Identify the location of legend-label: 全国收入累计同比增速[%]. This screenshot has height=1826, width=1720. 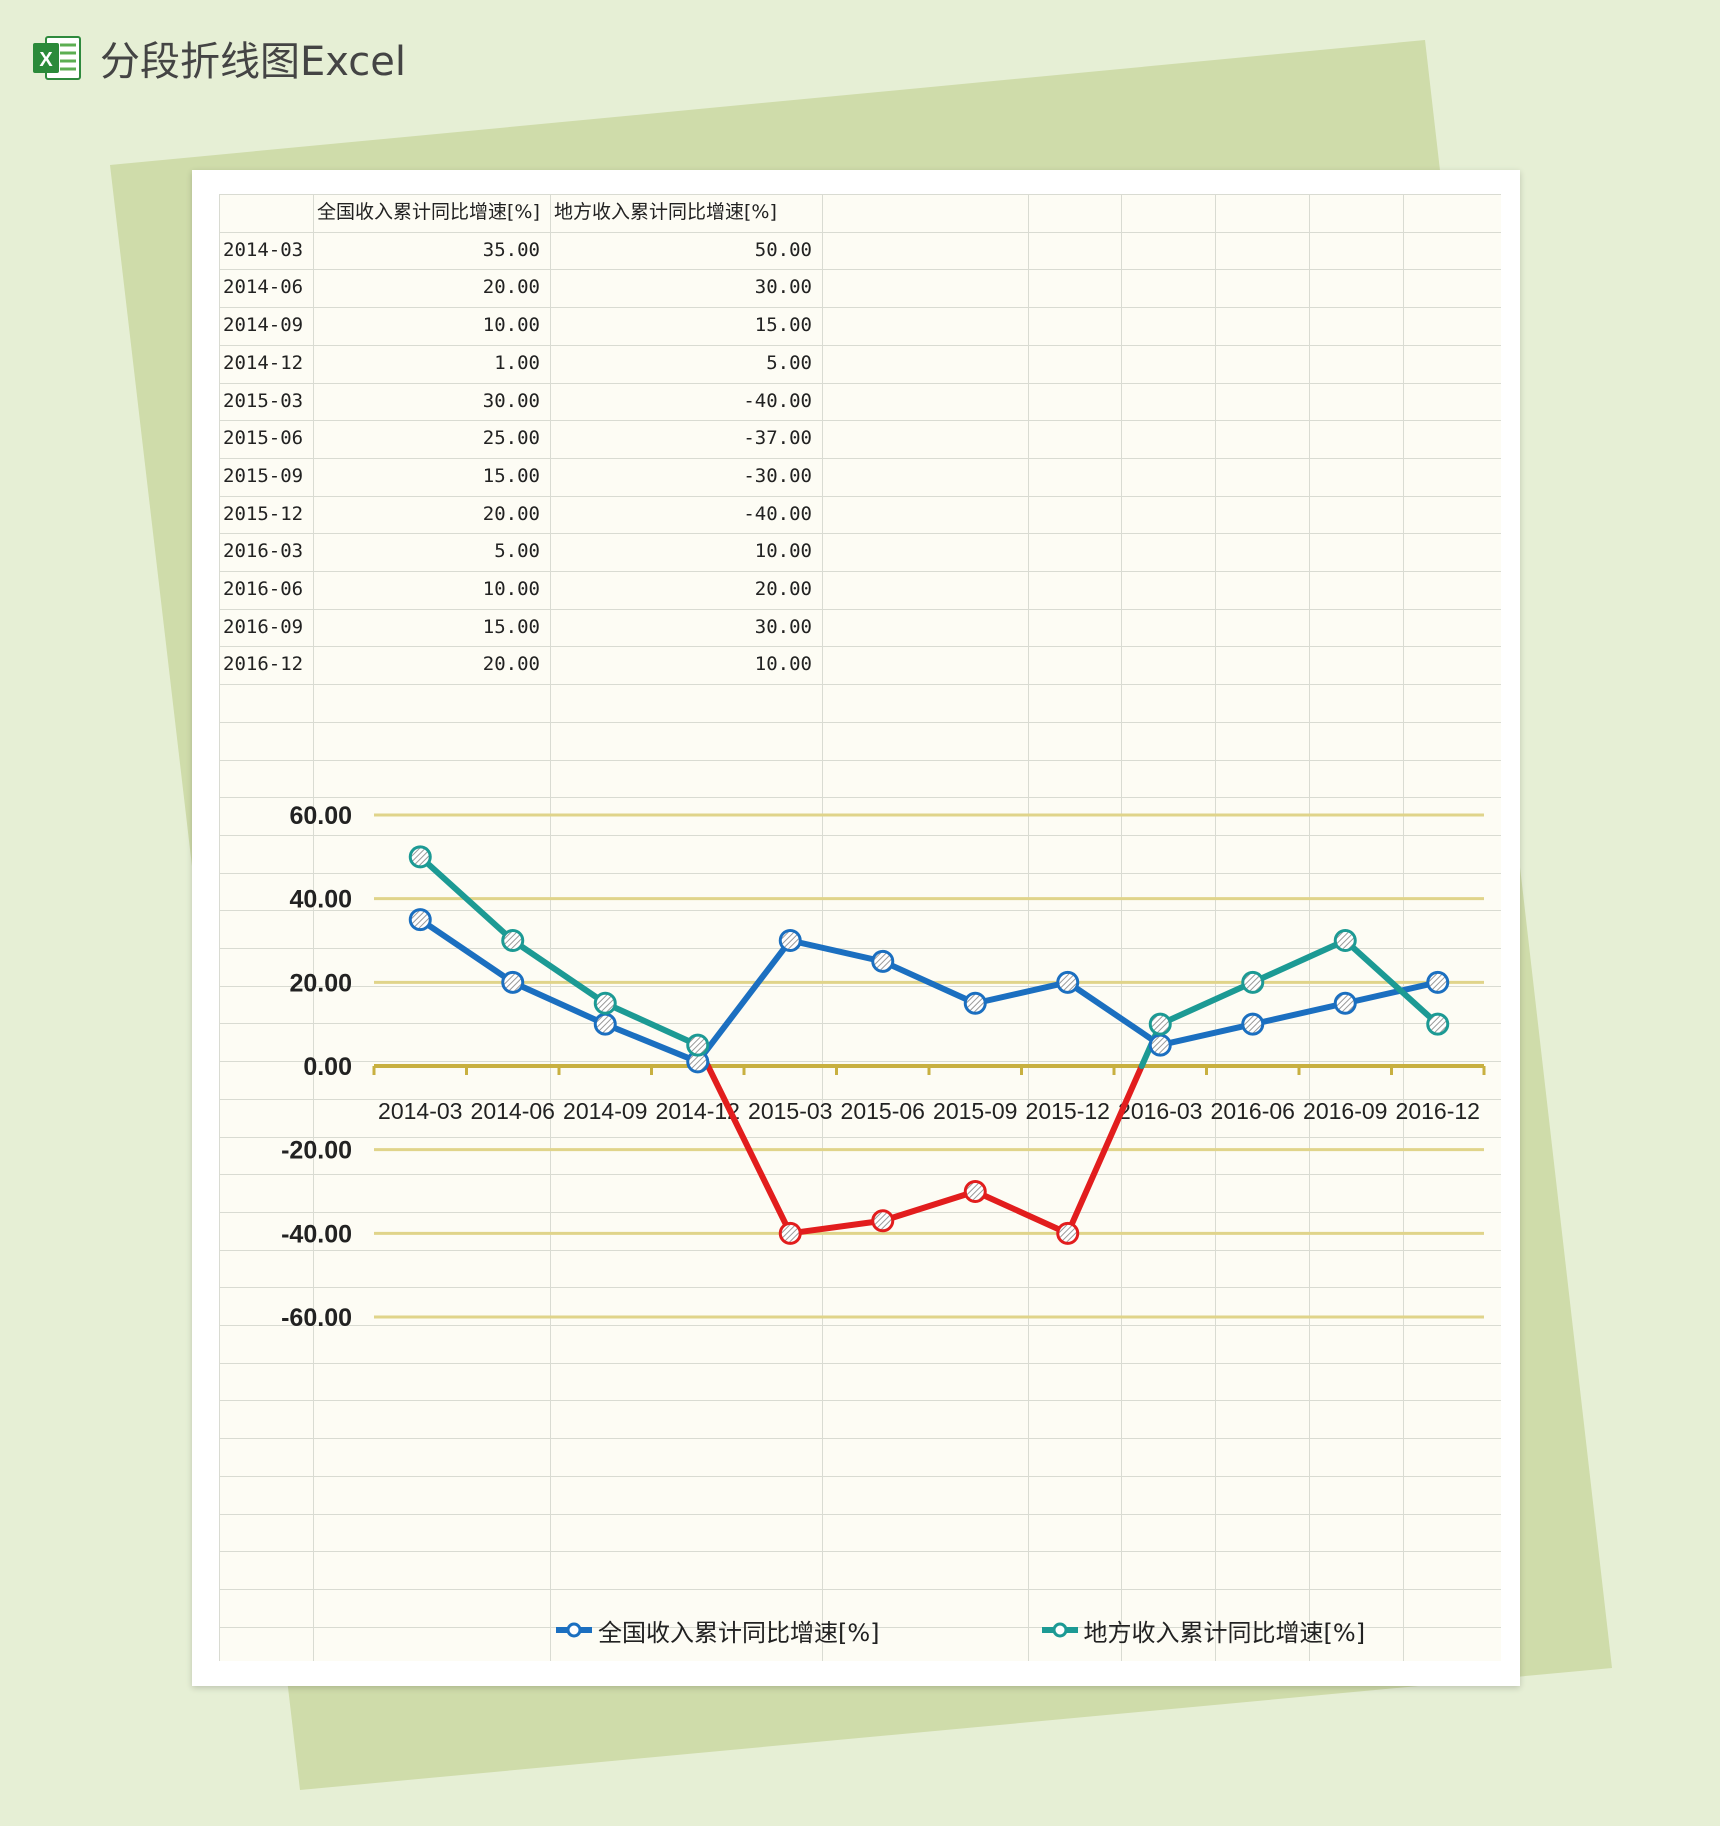
(739, 1632).